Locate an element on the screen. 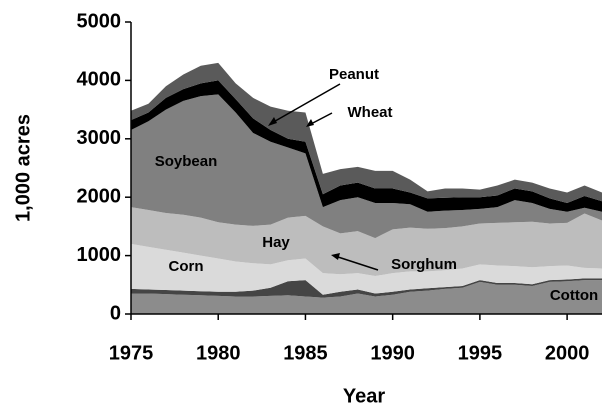  x-tick-label: 2000 is located at coordinates (567, 353).